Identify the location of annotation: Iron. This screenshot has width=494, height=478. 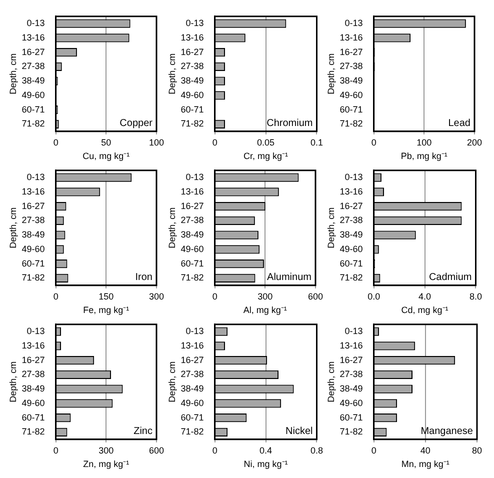
(143, 278).